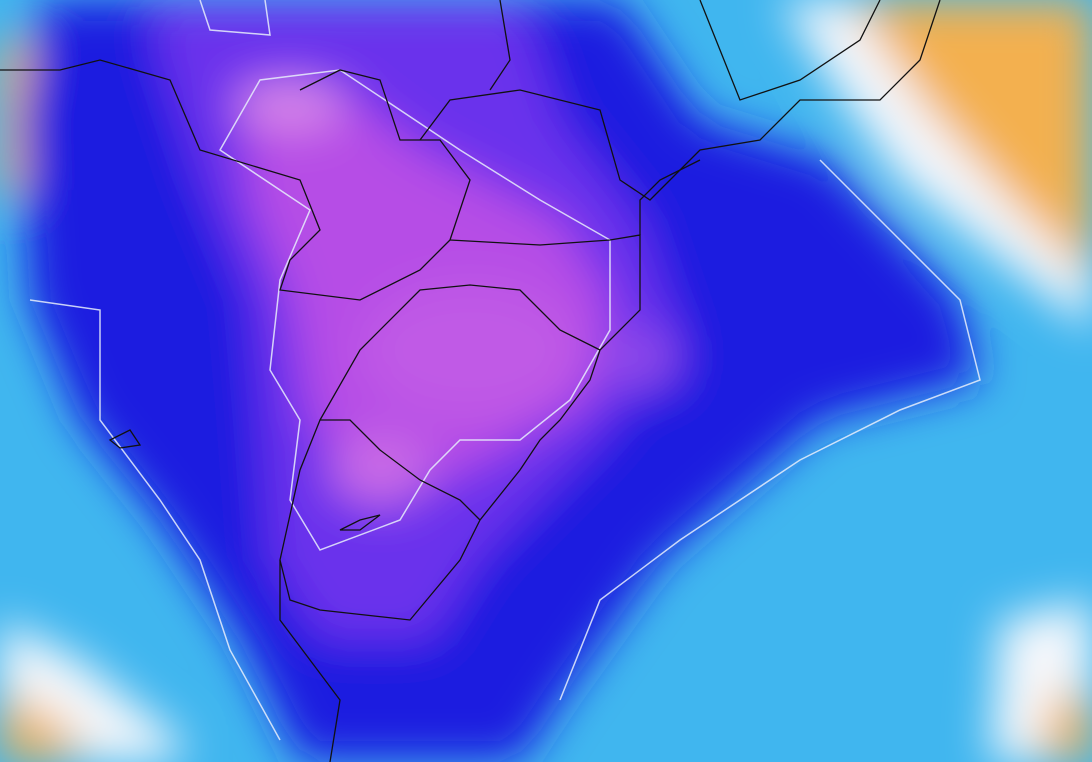 The width and height of the screenshot is (1092, 762). Describe the element at coordinates (640, 360) in the screenshot. I see `very-cold-area` at that location.